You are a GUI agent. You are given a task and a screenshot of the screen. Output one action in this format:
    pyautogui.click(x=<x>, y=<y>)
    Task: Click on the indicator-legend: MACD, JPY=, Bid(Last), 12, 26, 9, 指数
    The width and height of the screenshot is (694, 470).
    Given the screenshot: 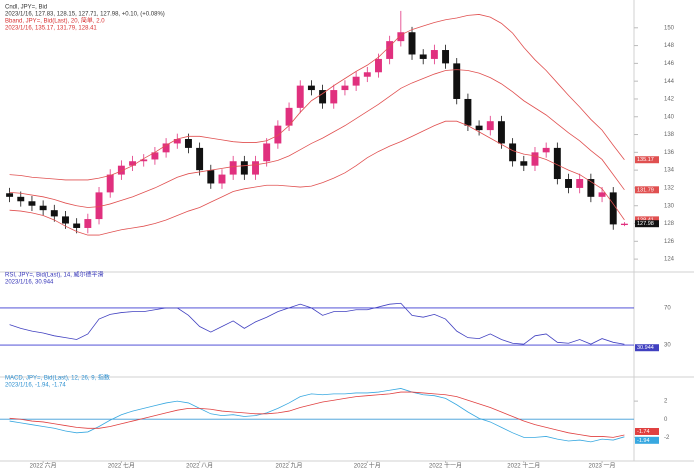 What is the action you would take?
    pyautogui.click(x=57, y=378)
    